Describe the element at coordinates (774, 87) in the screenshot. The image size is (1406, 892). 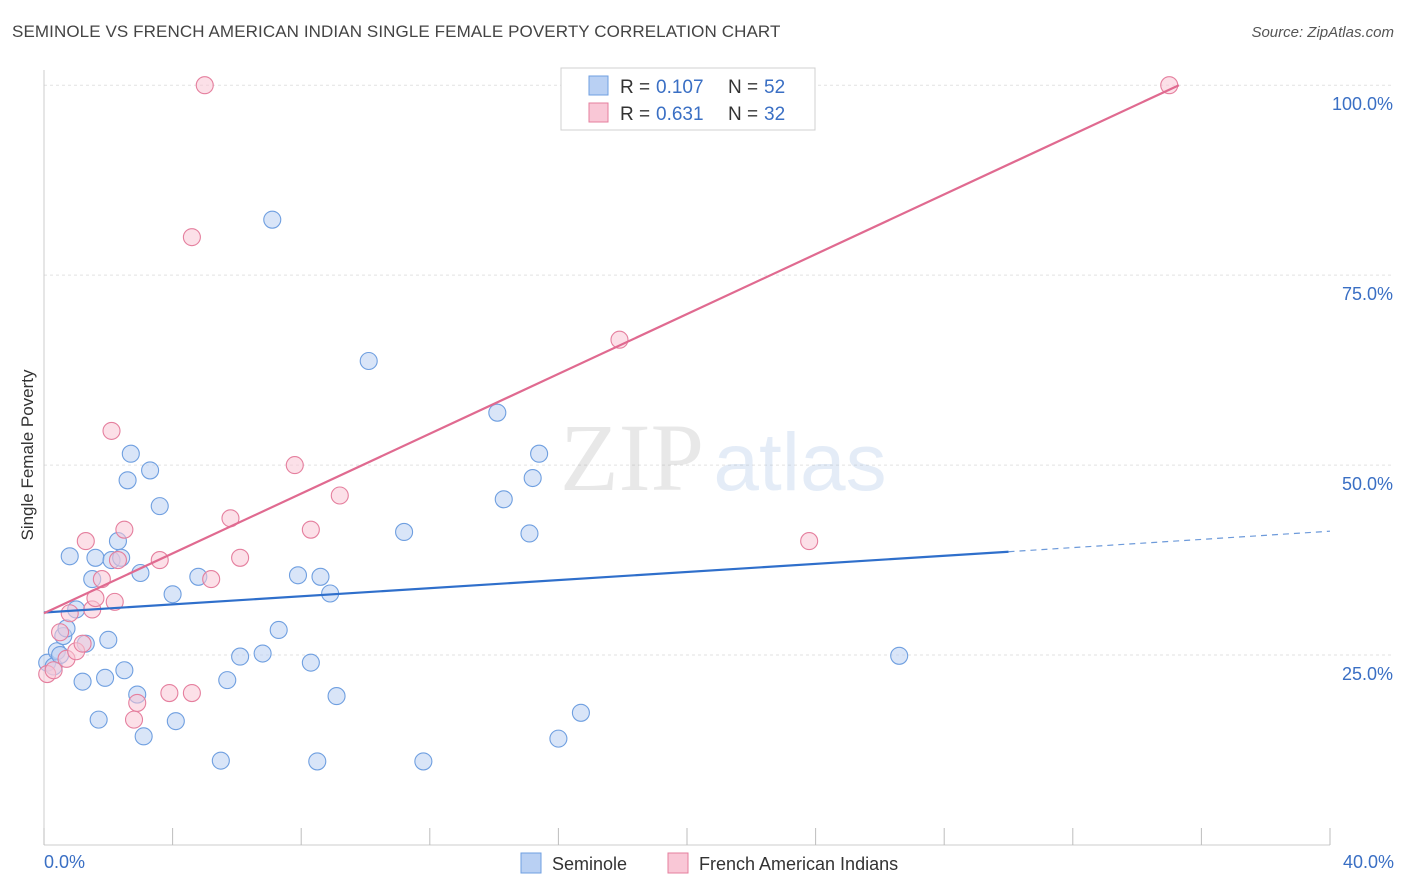
I see `legend-n-value-1: 52` at that location.